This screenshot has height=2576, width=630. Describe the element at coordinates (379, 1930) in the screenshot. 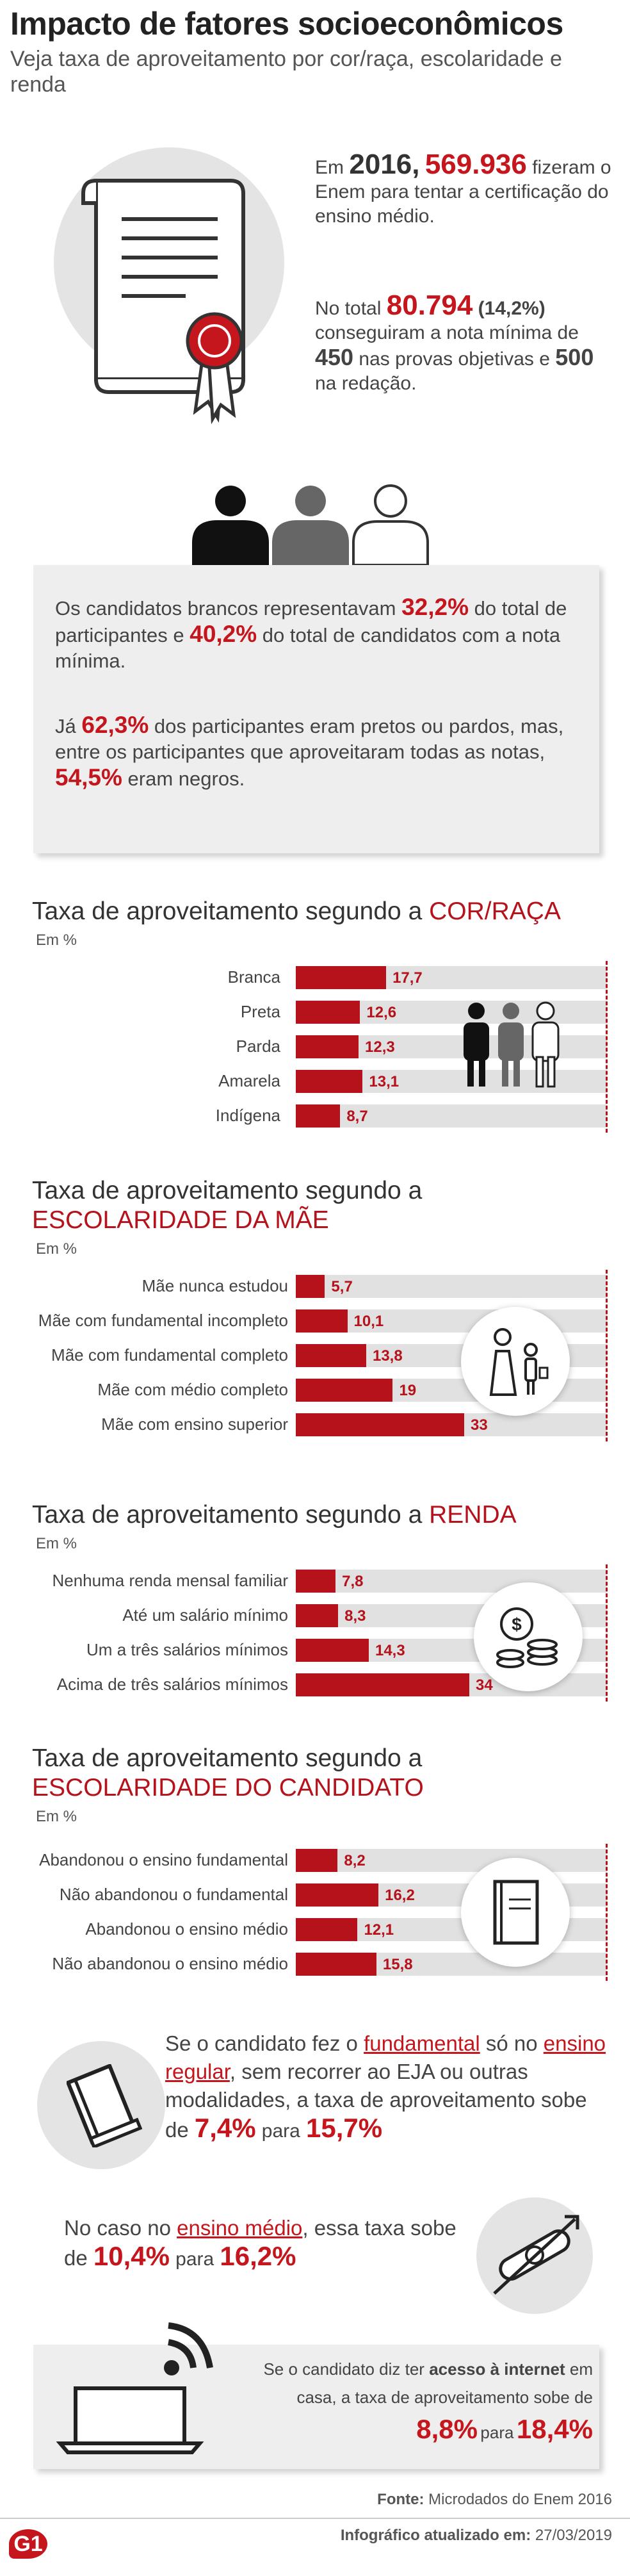

I see `bar-value-label: 12,1` at that location.